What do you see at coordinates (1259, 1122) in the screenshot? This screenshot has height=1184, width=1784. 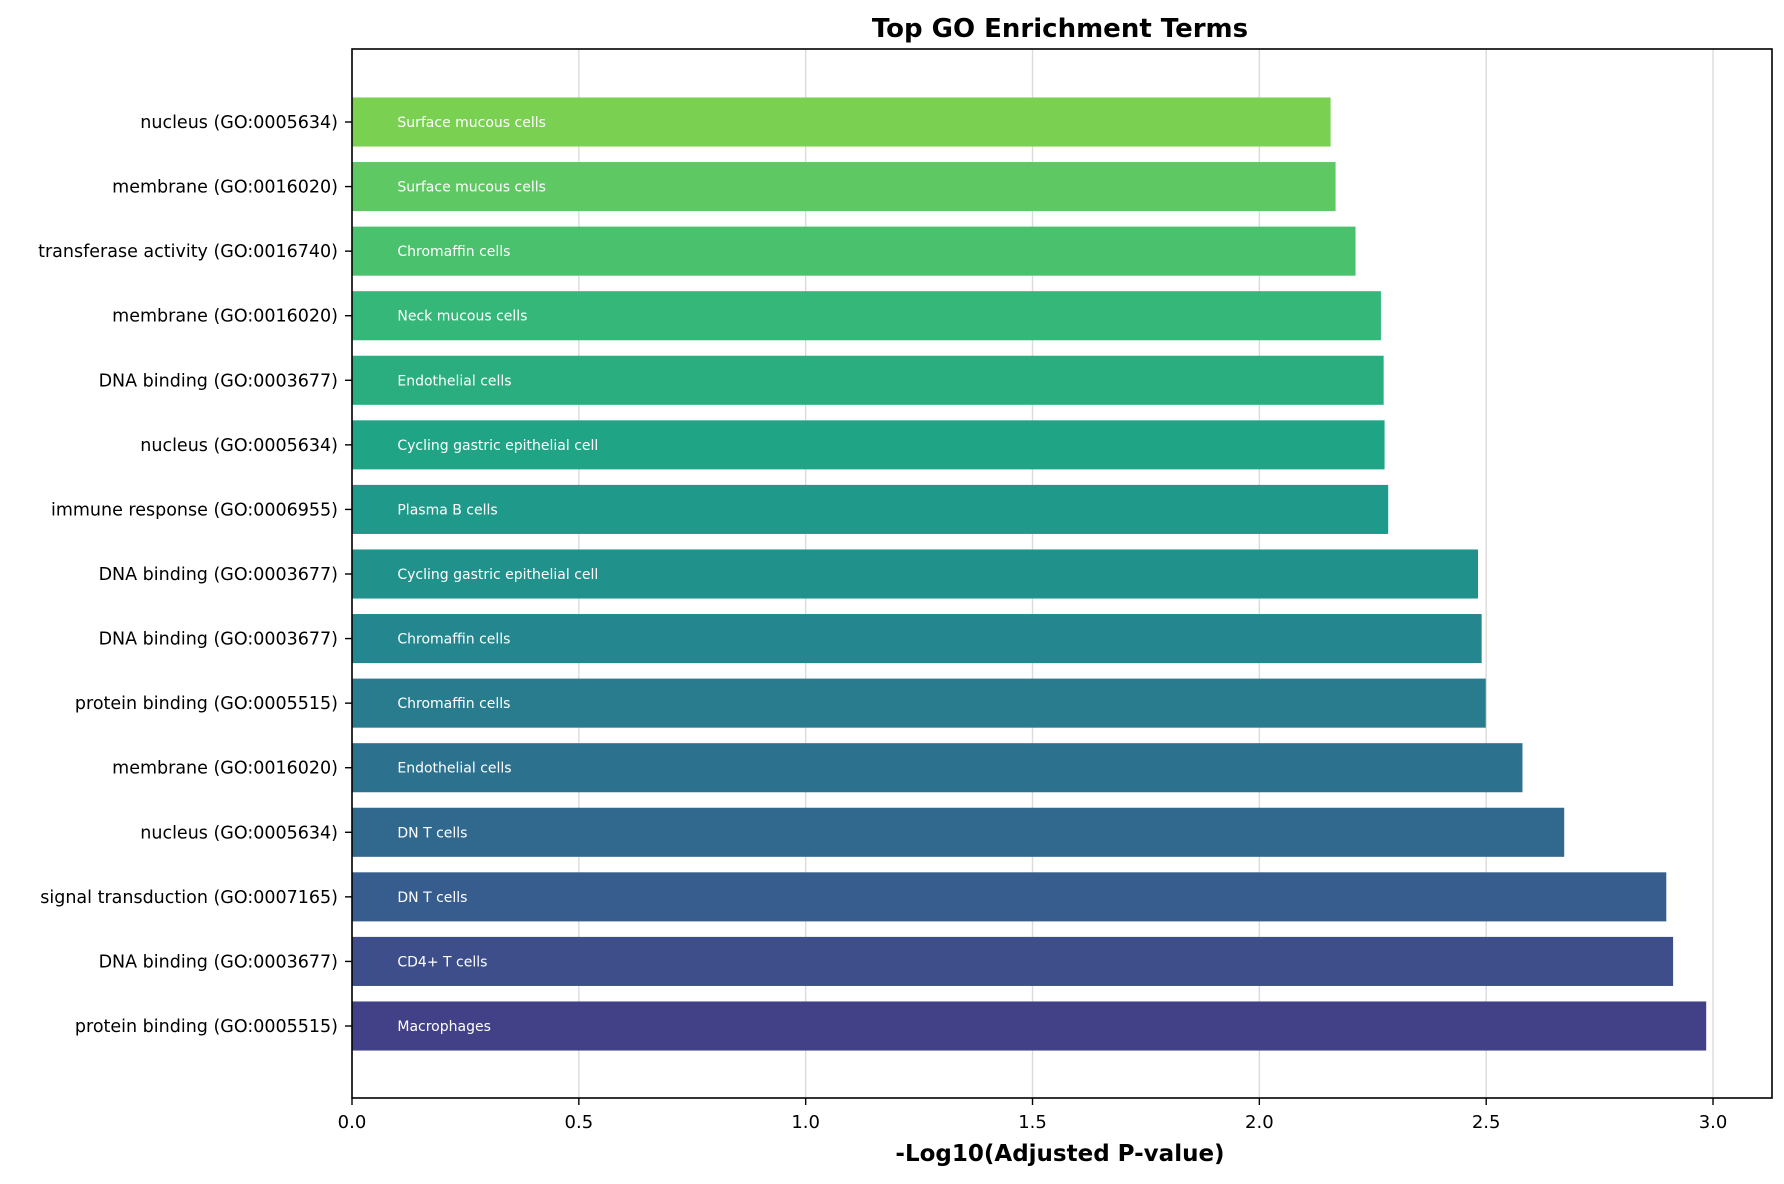 I see `x-tick-label: 2.0` at bounding box center [1259, 1122].